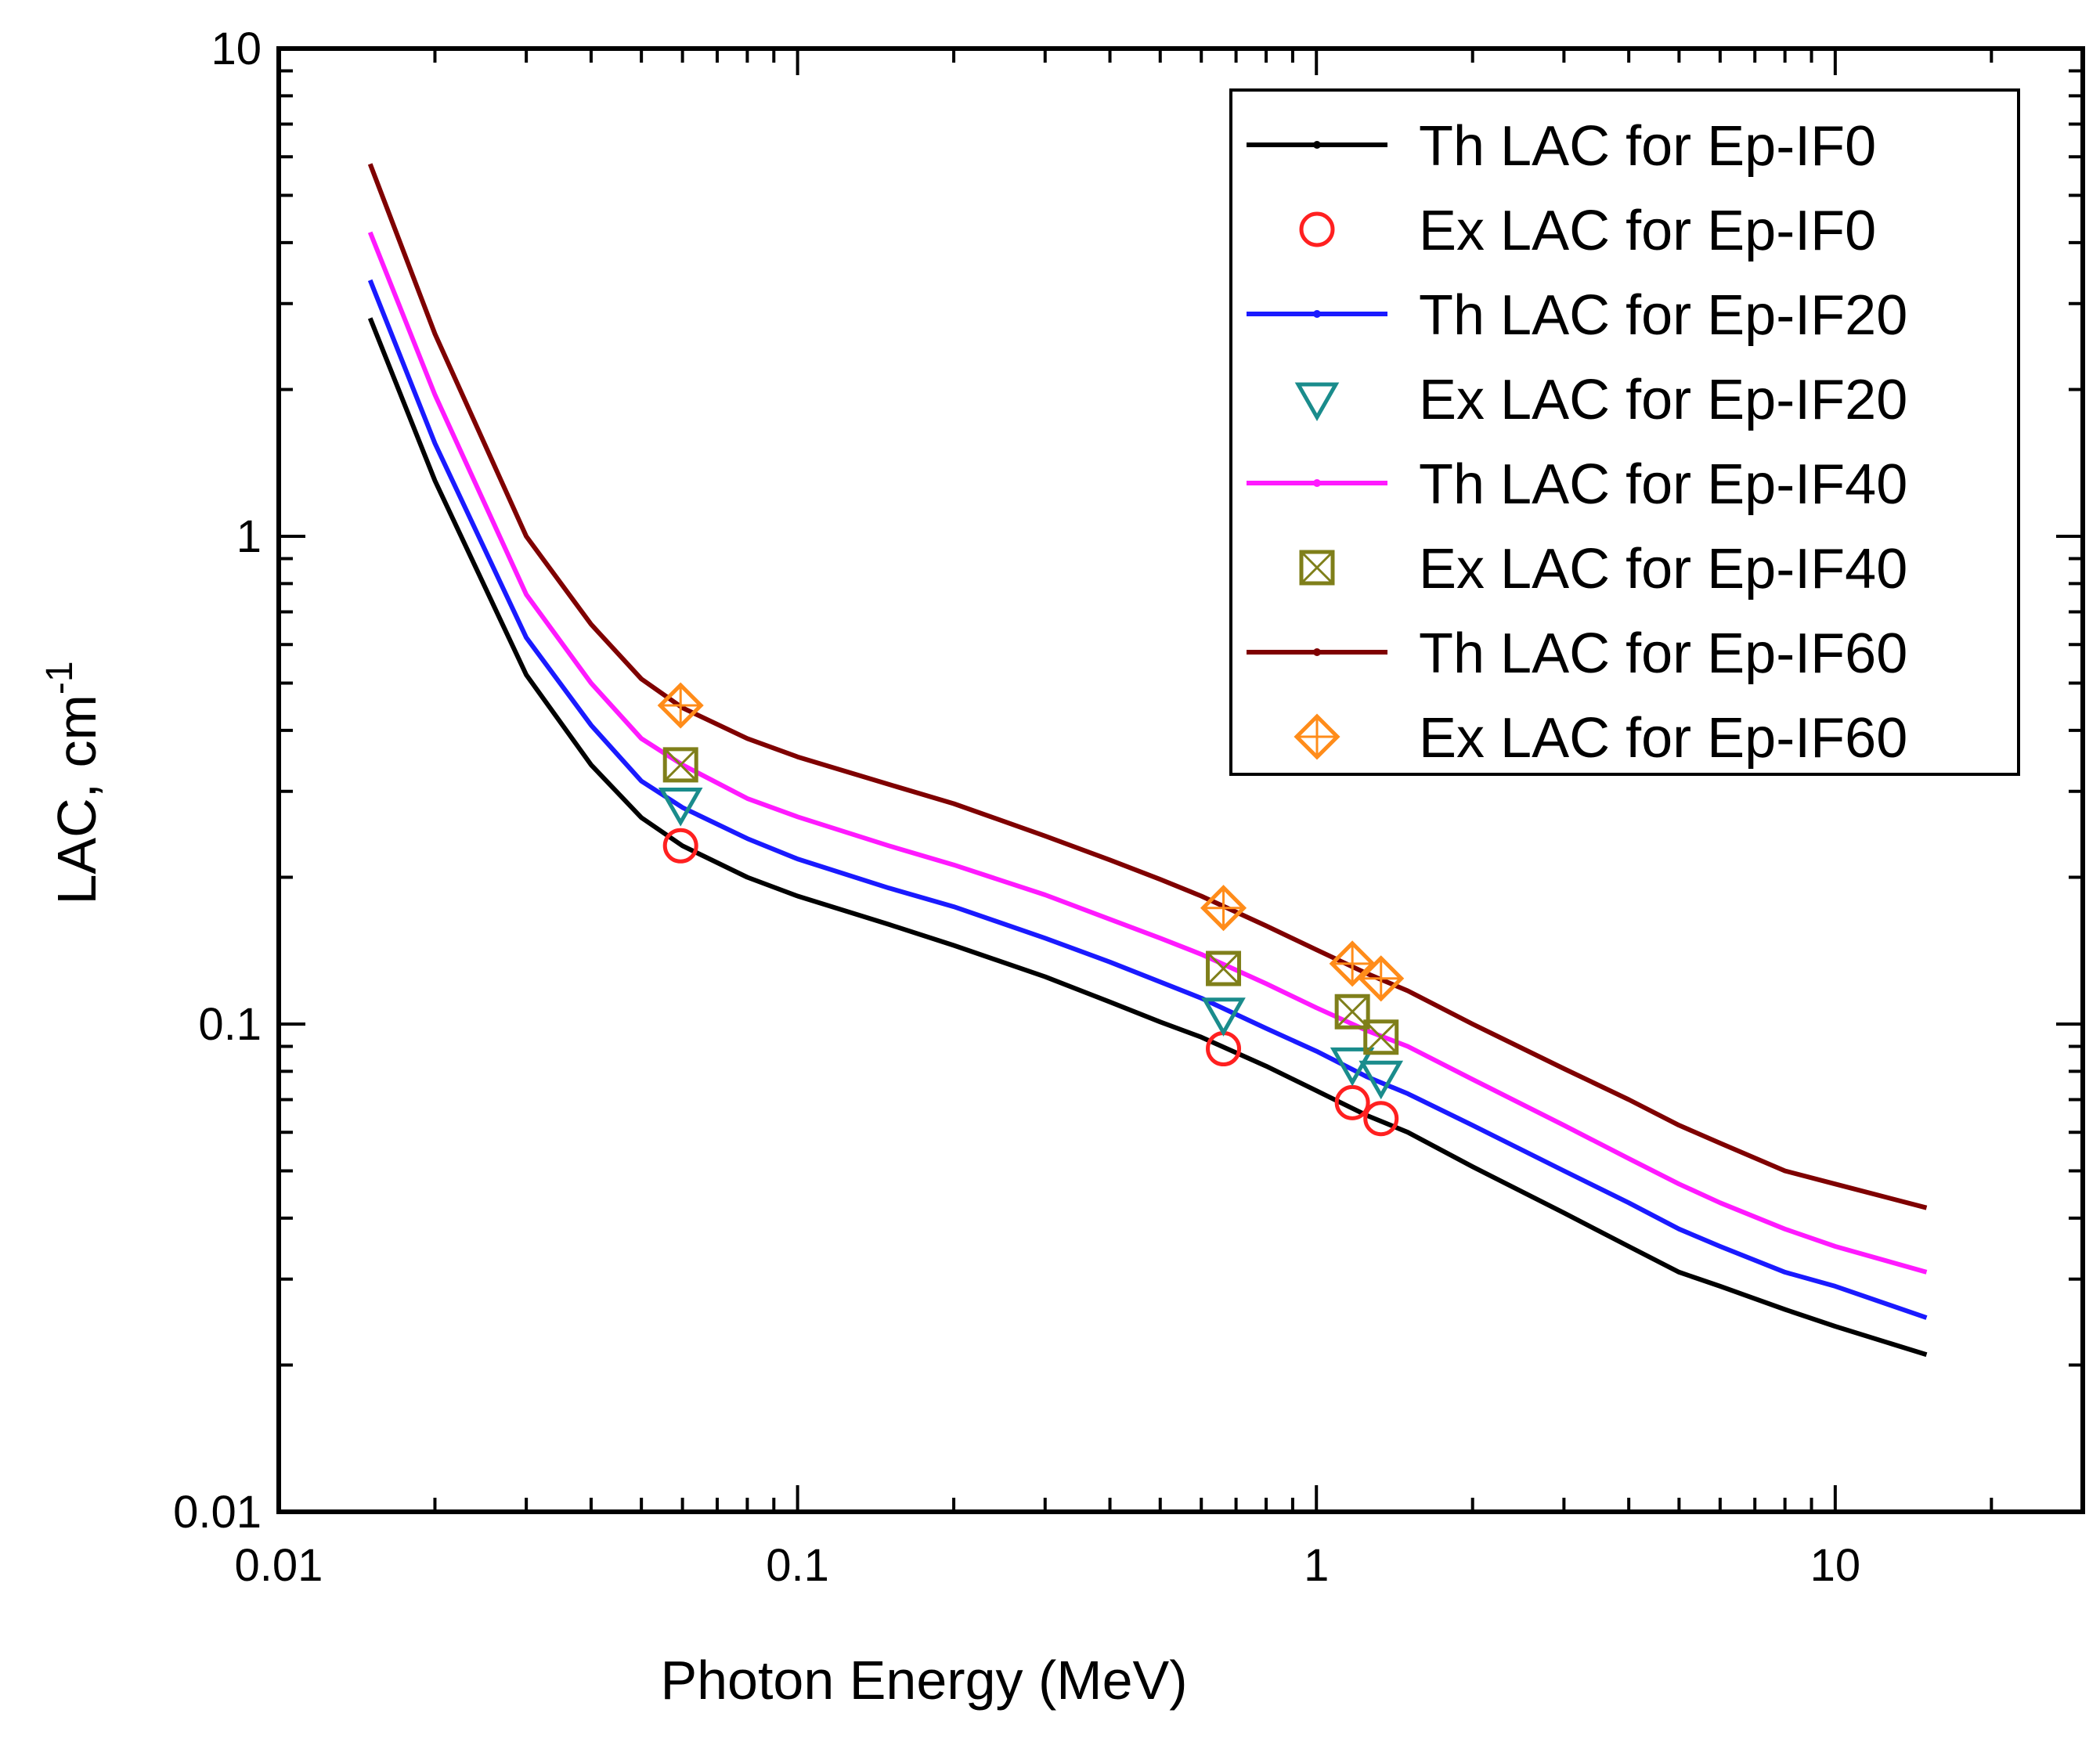  I want to click on y-axis-title-text: LAC, cm, so click(76, 799).